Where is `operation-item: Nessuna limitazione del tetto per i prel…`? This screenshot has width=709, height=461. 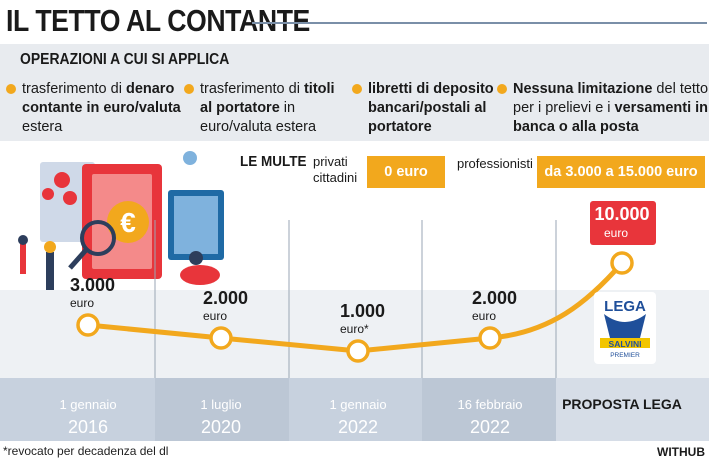 operation-item: Nessuna limitazione del tetto per i prel… is located at coordinates (603, 108).